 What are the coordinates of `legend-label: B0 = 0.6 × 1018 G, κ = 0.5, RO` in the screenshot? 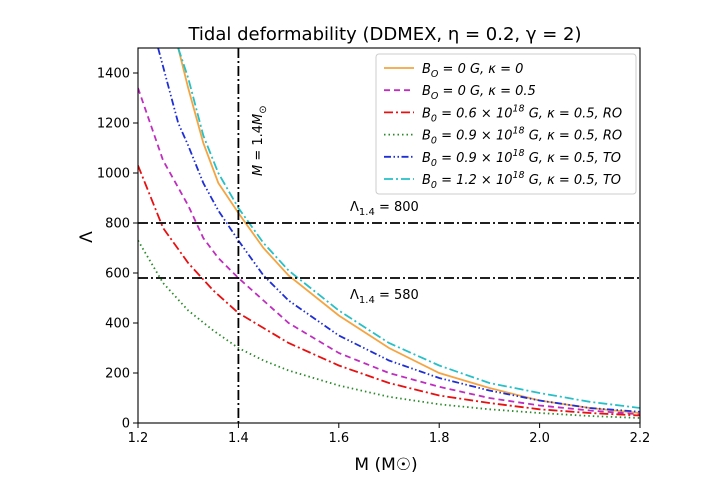 It's located at (522, 113).